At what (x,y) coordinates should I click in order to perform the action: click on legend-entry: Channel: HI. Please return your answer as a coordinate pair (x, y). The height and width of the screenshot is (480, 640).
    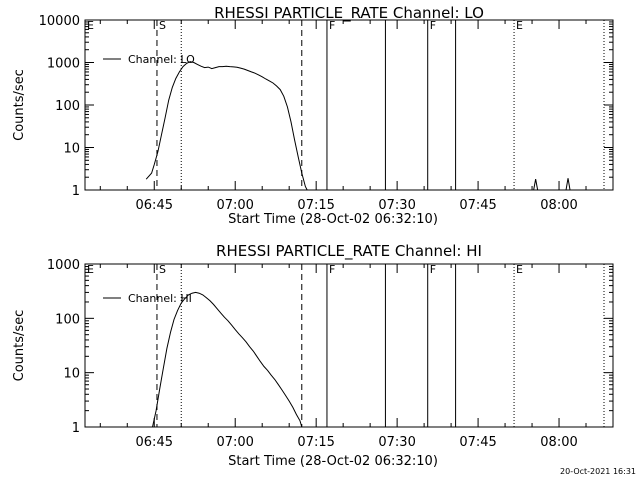
    Looking at the image, I should click on (160, 298).